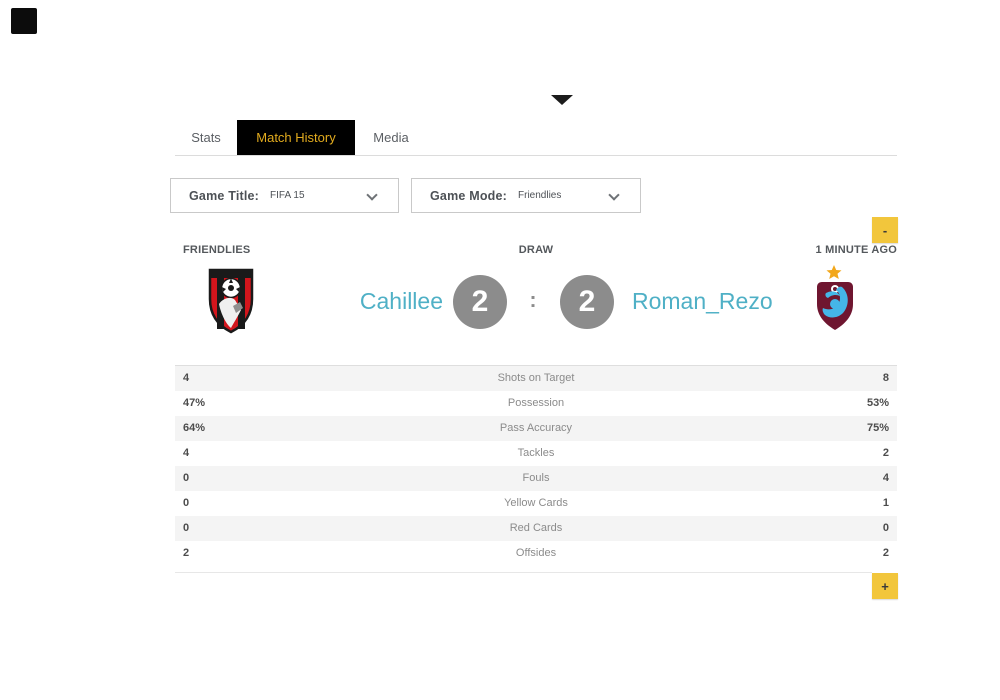  Describe the element at coordinates (835, 297) in the screenshot. I see `away-team-badge-trabzonspor` at that location.